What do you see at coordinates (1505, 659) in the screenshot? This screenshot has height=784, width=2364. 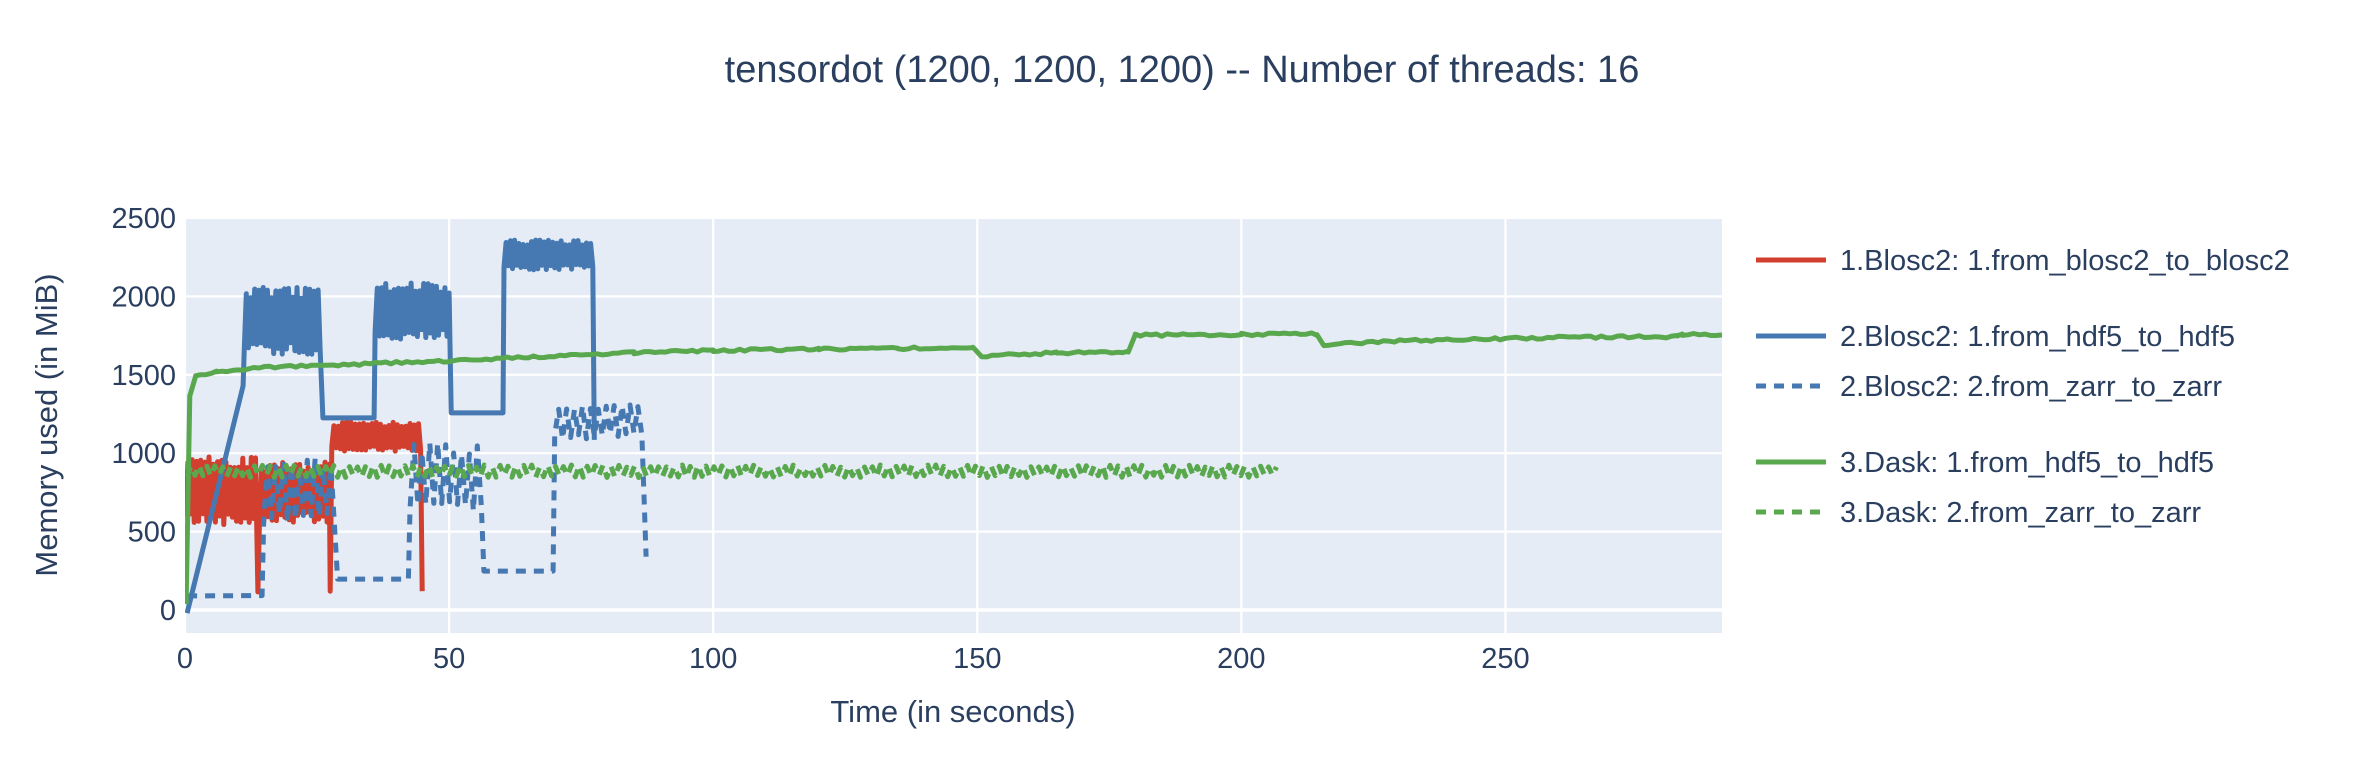 I see `x-tick-250: 250` at bounding box center [1505, 659].